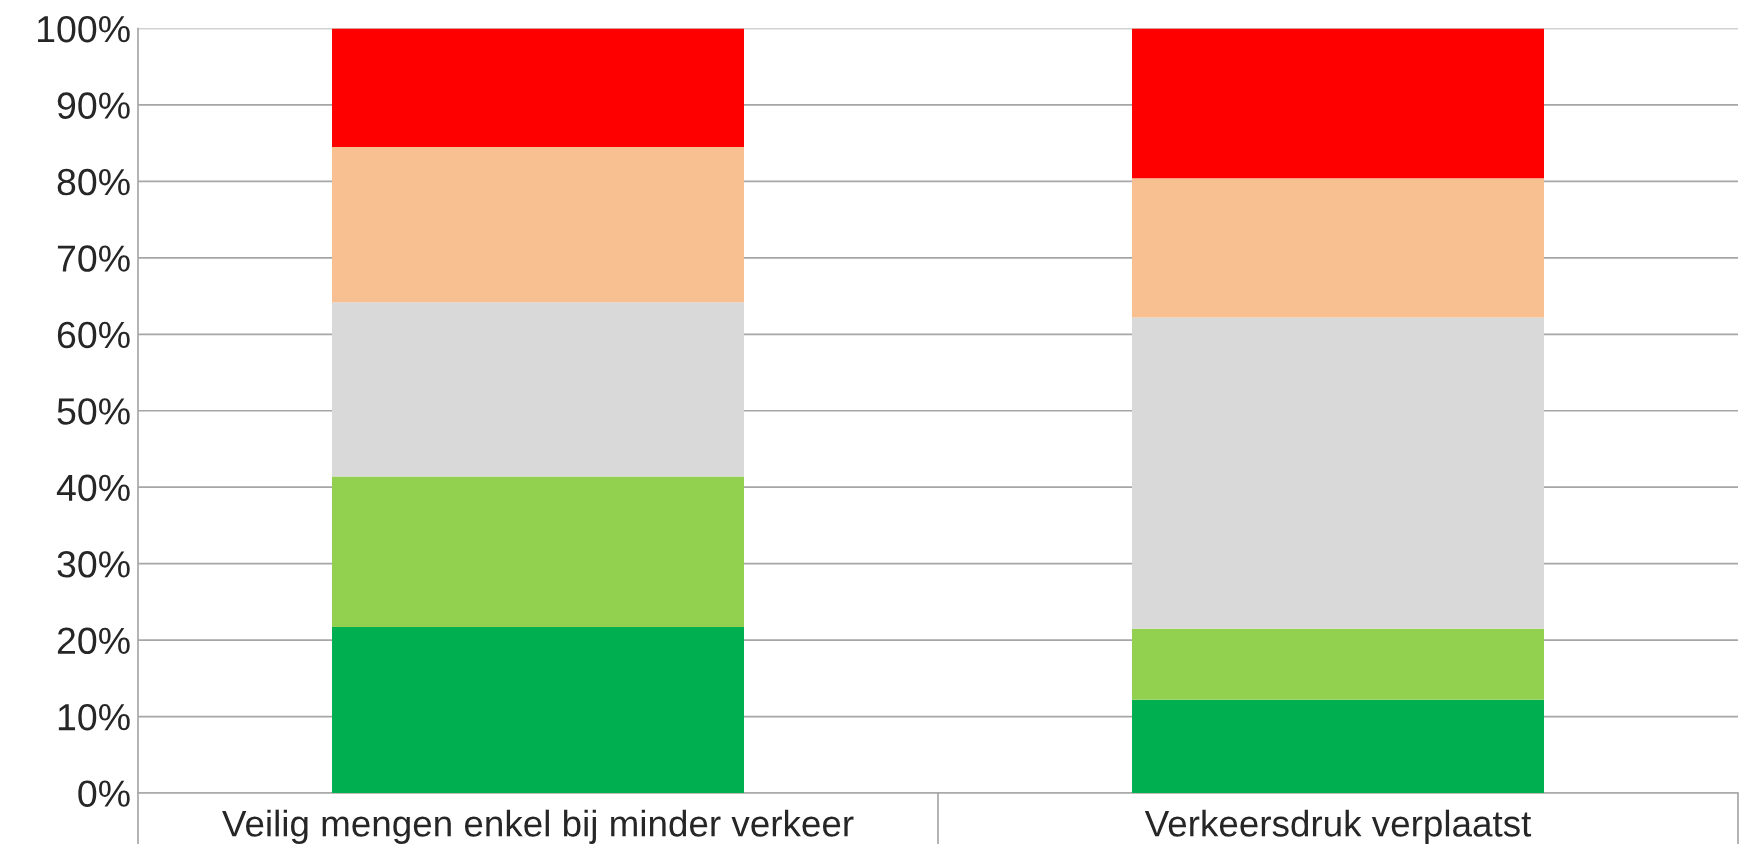 The height and width of the screenshot is (844, 1740). Describe the element at coordinates (538, 826) in the screenshot. I see `x-tick-label: Veilig mengen enkel bij minder verkeer` at that location.